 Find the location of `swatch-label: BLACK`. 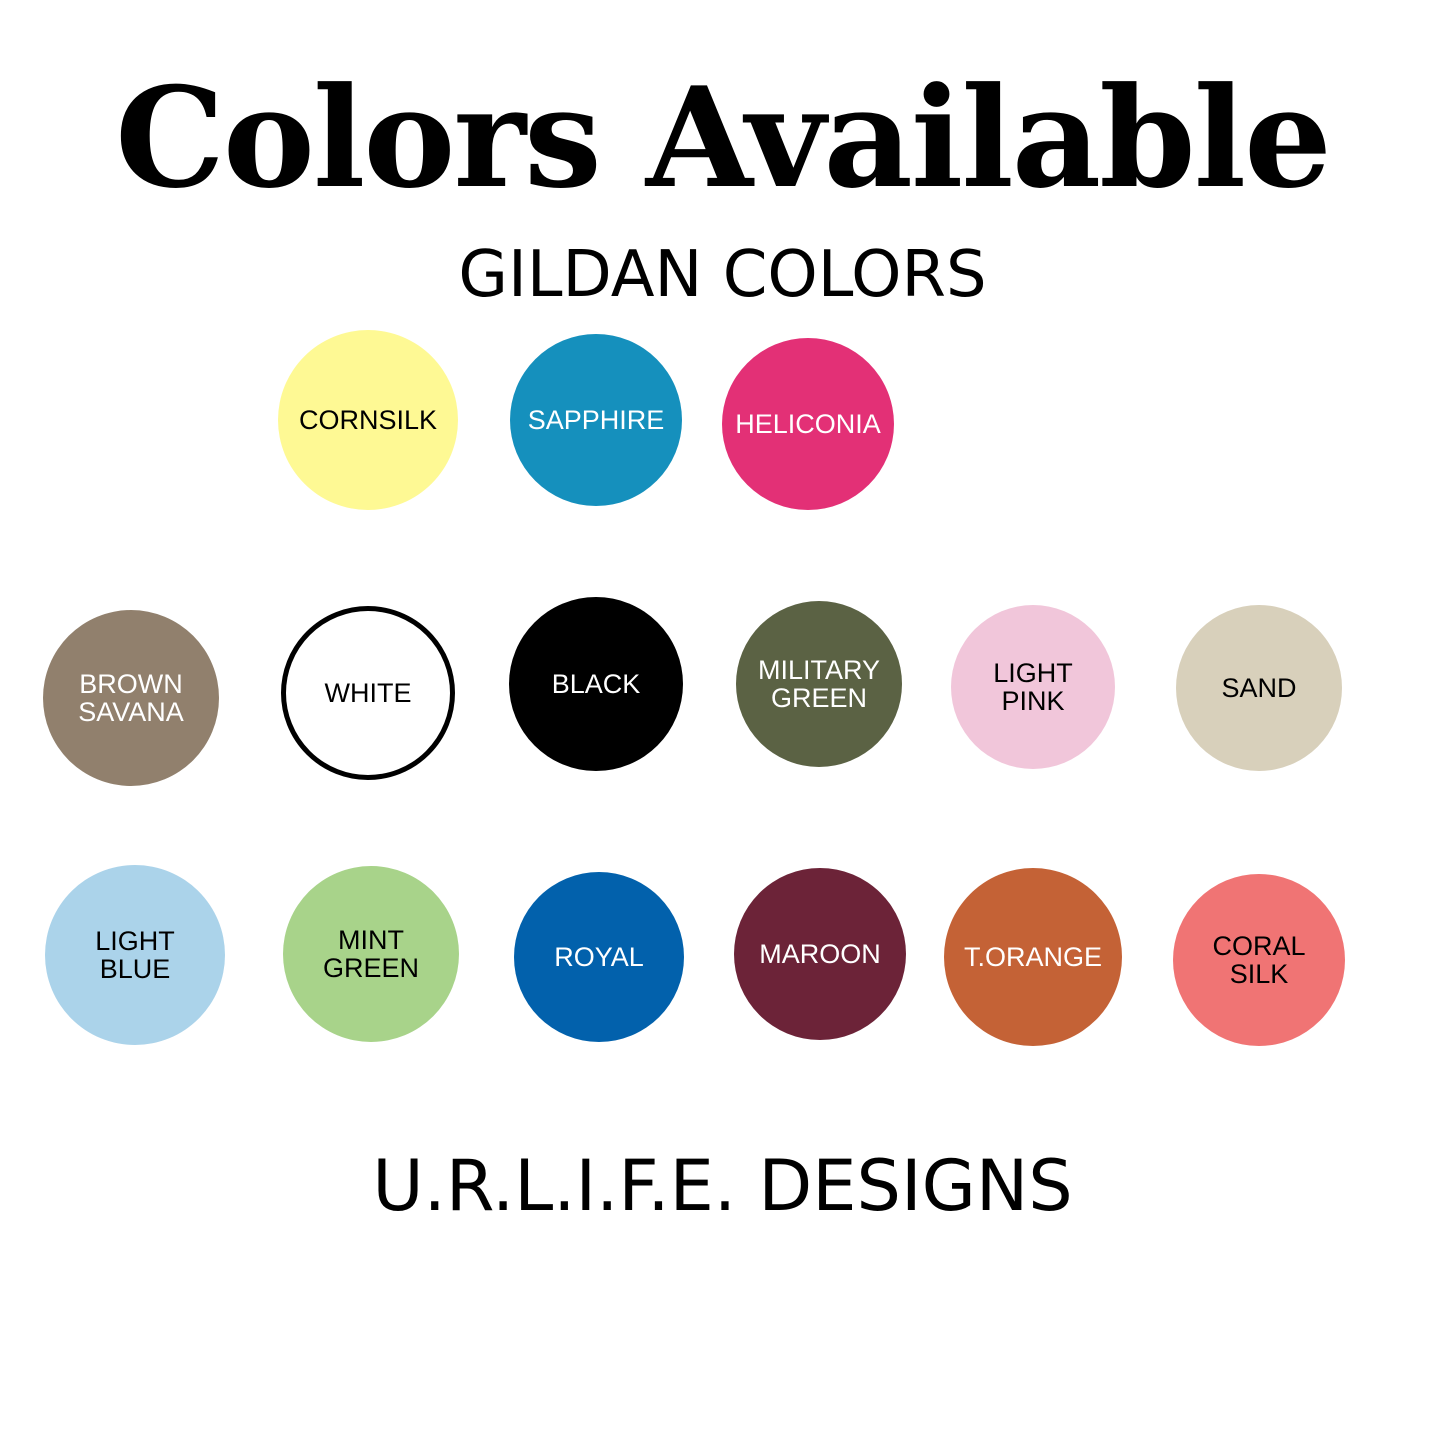

swatch-label: BLACK is located at coordinates (596, 683).